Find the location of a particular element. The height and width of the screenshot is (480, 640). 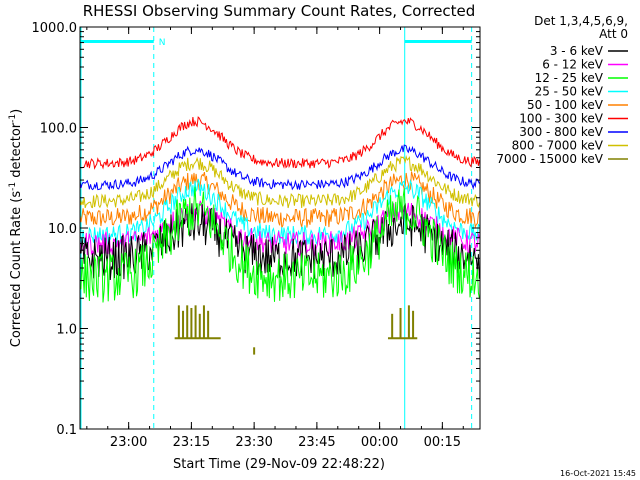

legend-label: 100 - 300 keV is located at coordinates (561, 119).